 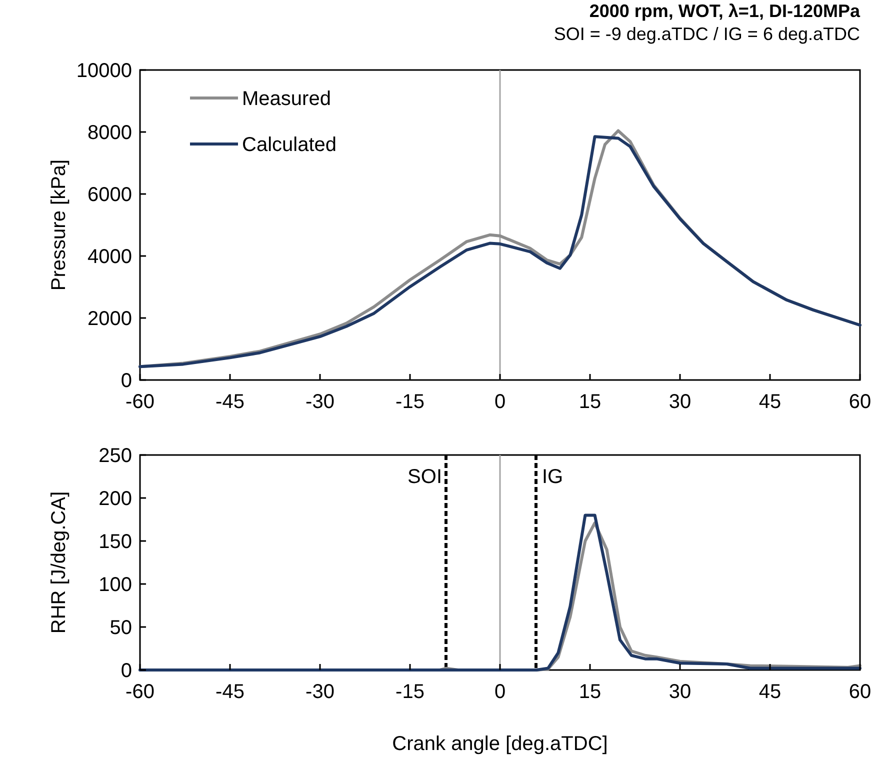 I want to click on chart-title: 2000 rpm, WOT, λ=1, DI-120MPa, so click(x=725, y=11).